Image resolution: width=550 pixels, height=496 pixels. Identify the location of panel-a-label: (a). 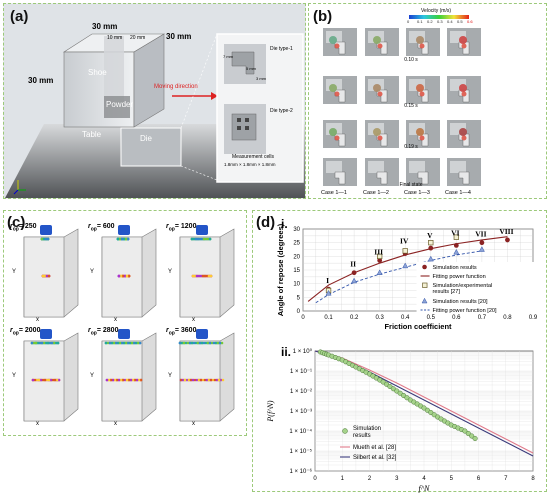
(19, 16).